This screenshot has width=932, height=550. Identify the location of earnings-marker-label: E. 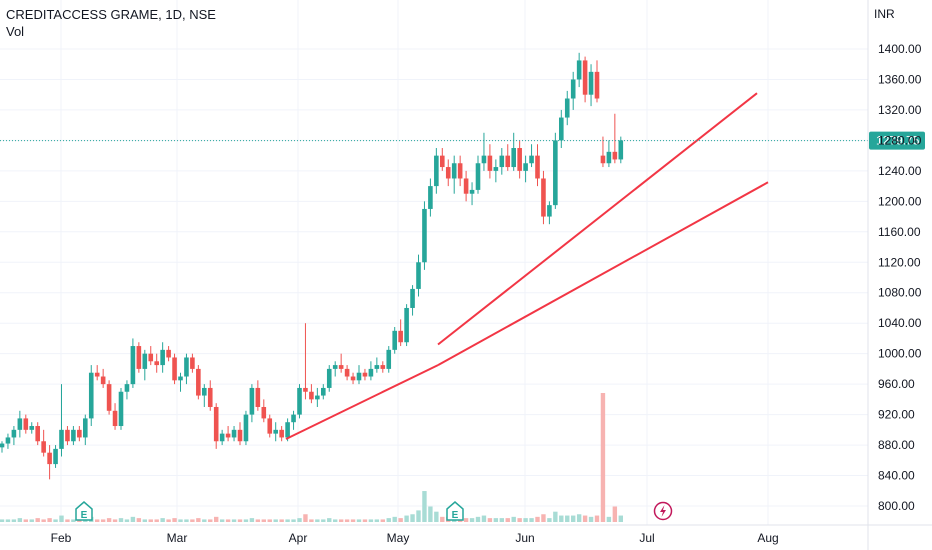
(455, 515).